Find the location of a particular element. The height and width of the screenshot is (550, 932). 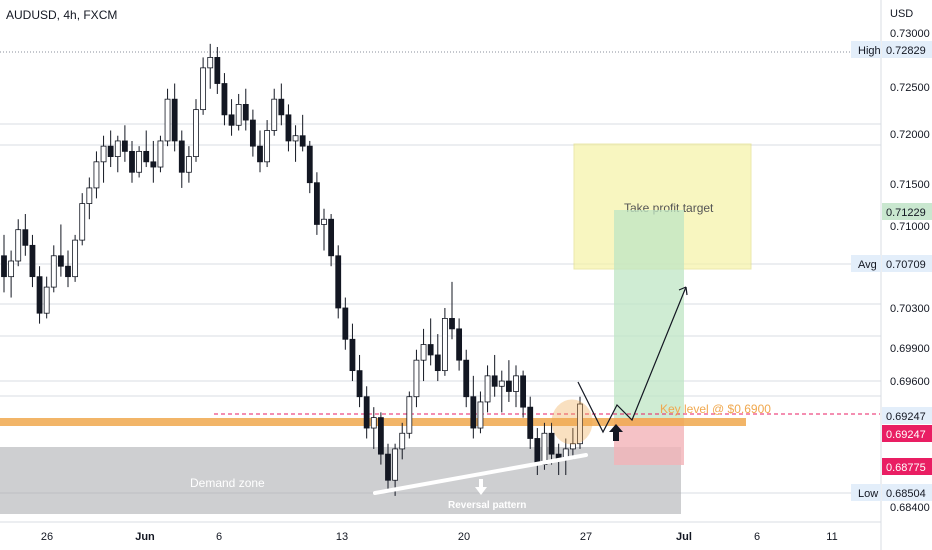

price-tick-label: 0.70300 is located at coordinates (910, 309).